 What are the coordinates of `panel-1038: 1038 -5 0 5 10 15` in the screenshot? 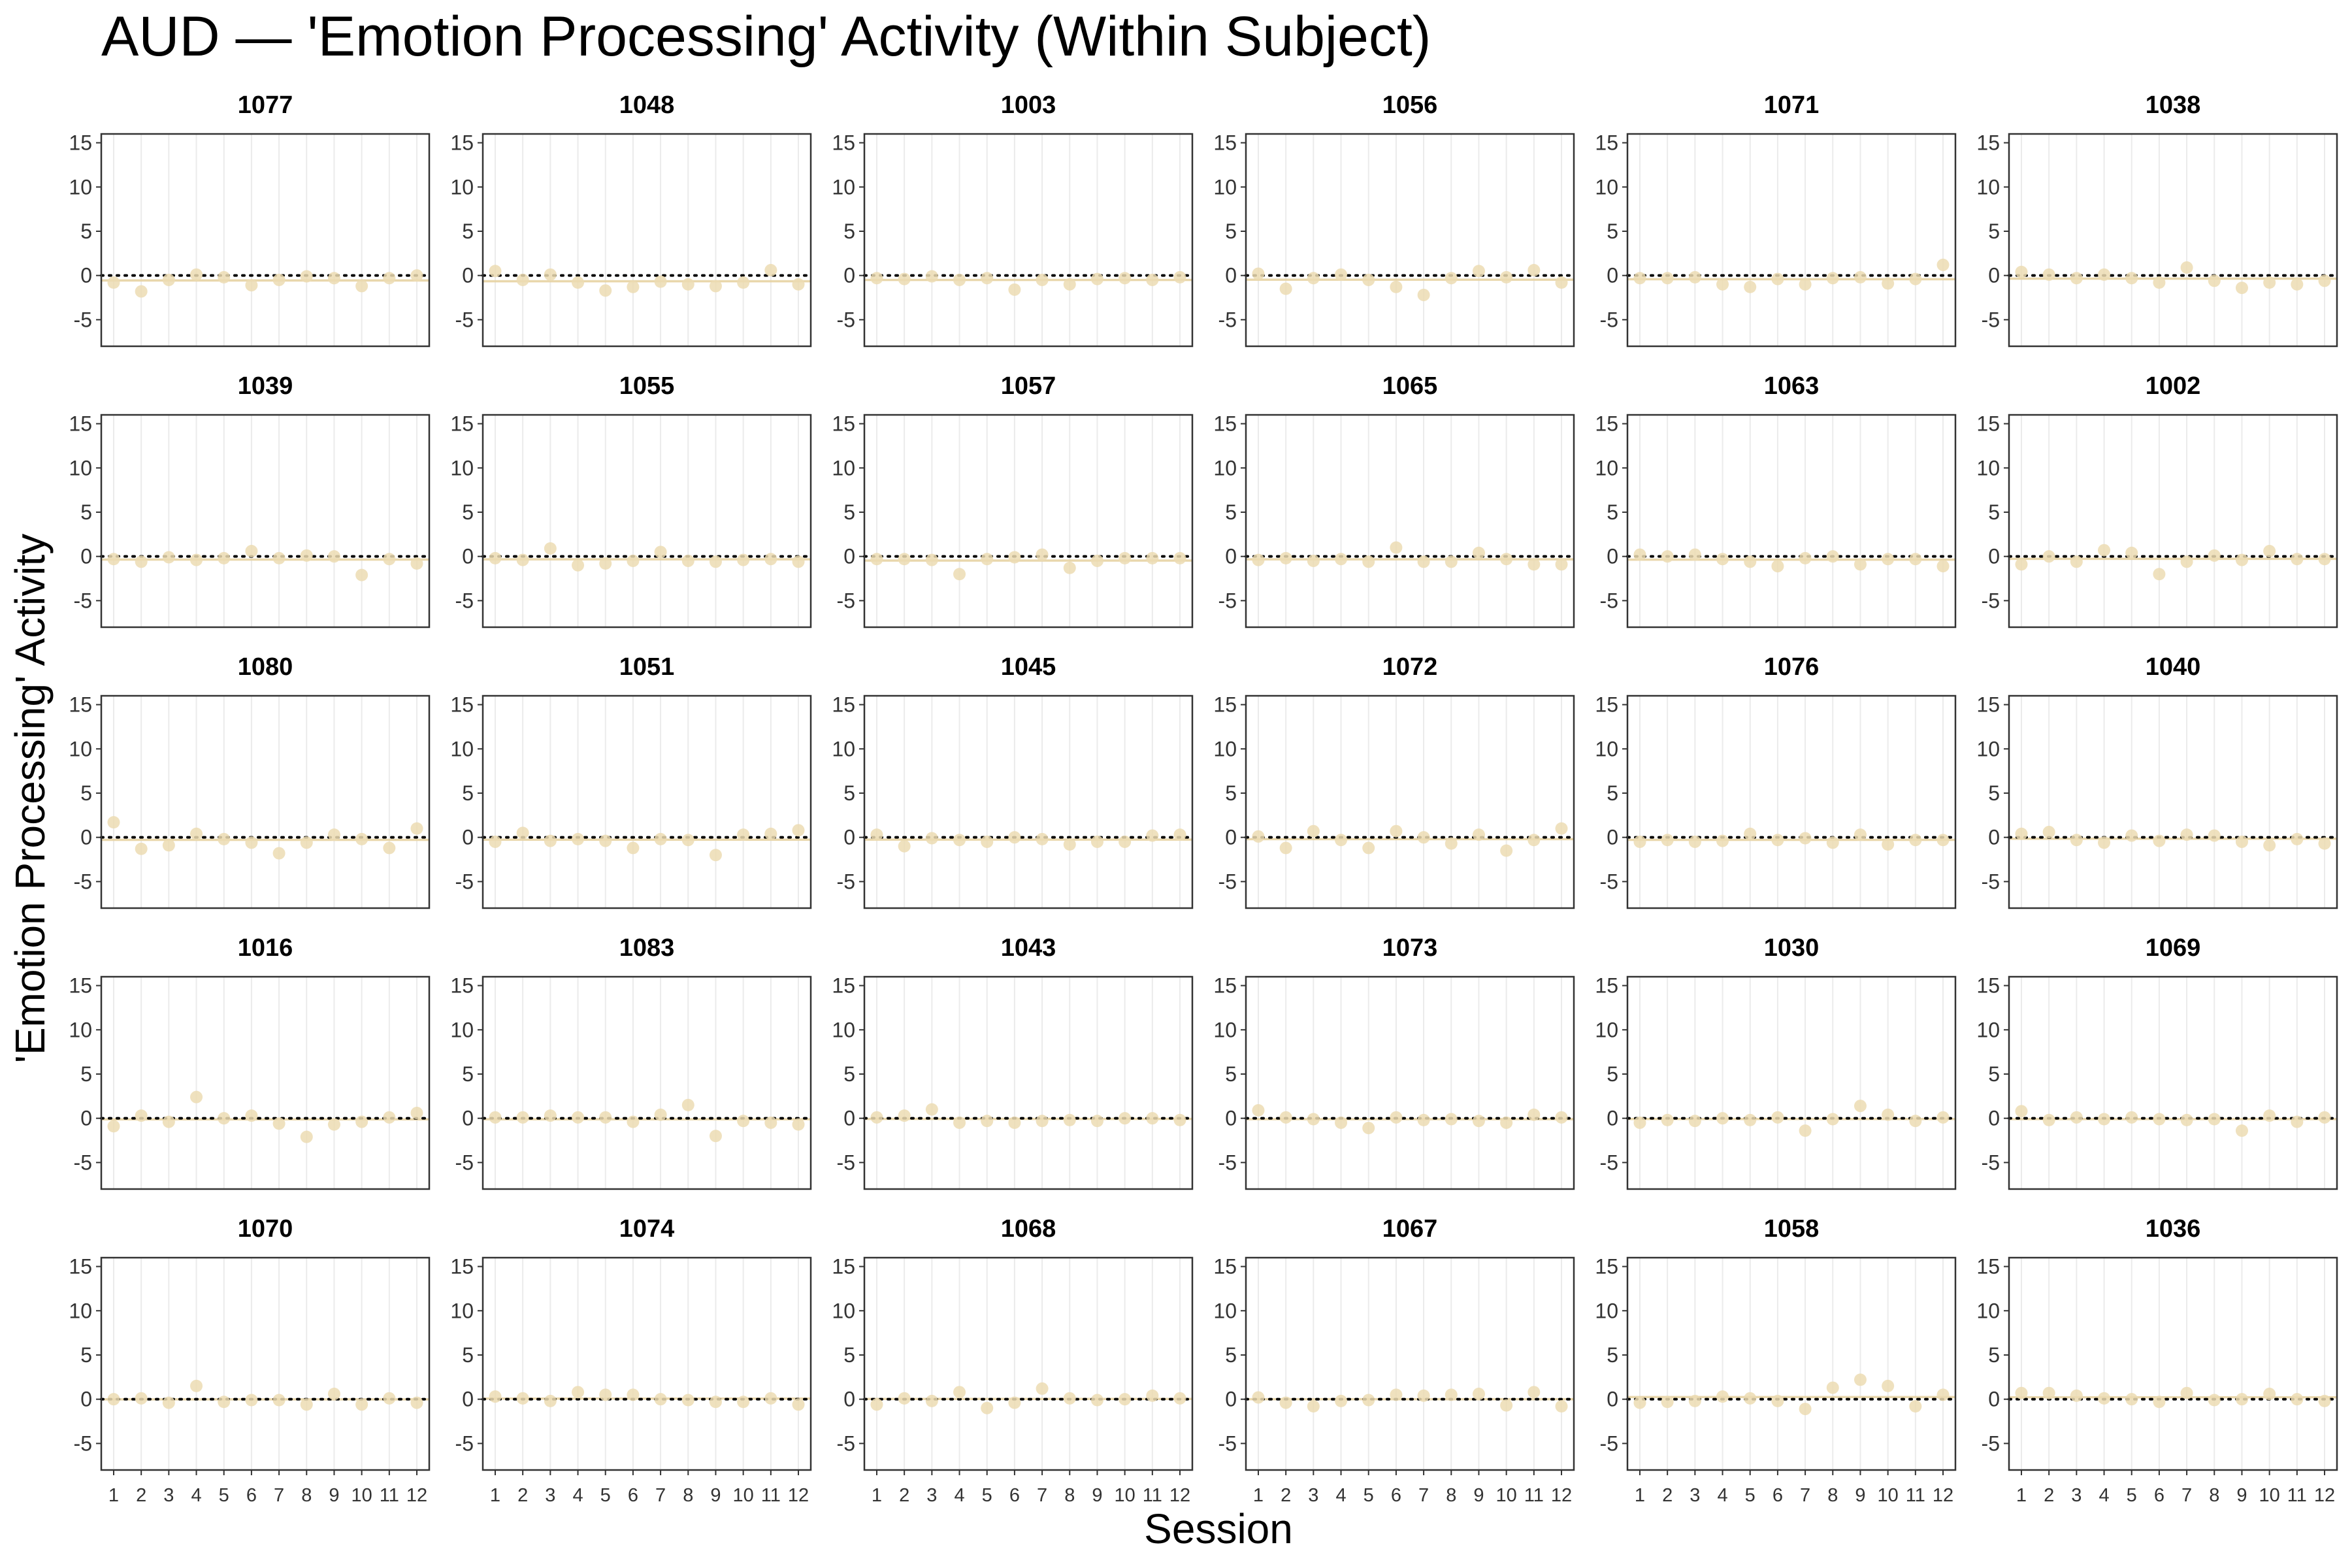 It's located at (2157, 219).